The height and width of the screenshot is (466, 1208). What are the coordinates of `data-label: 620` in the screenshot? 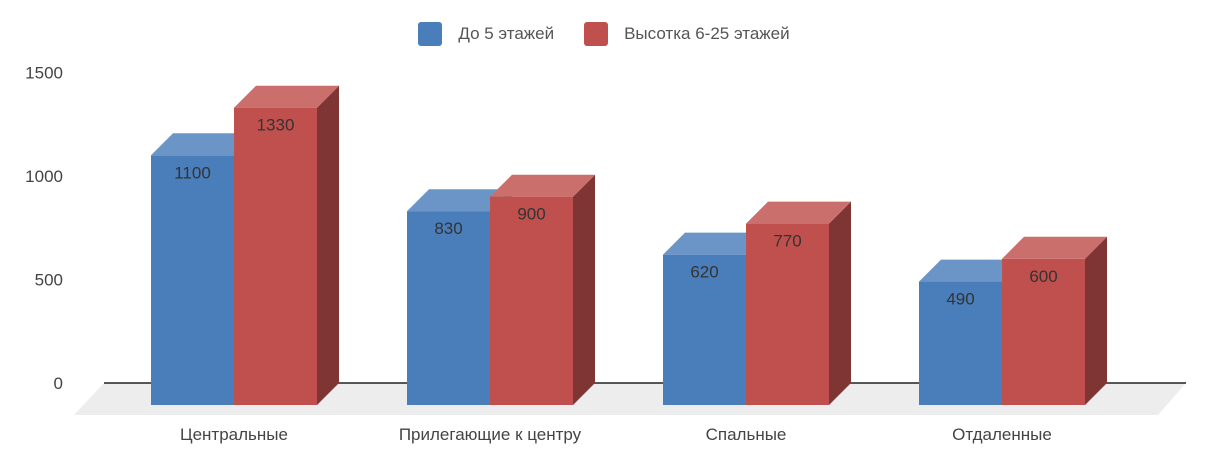 It's located at (704, 272).